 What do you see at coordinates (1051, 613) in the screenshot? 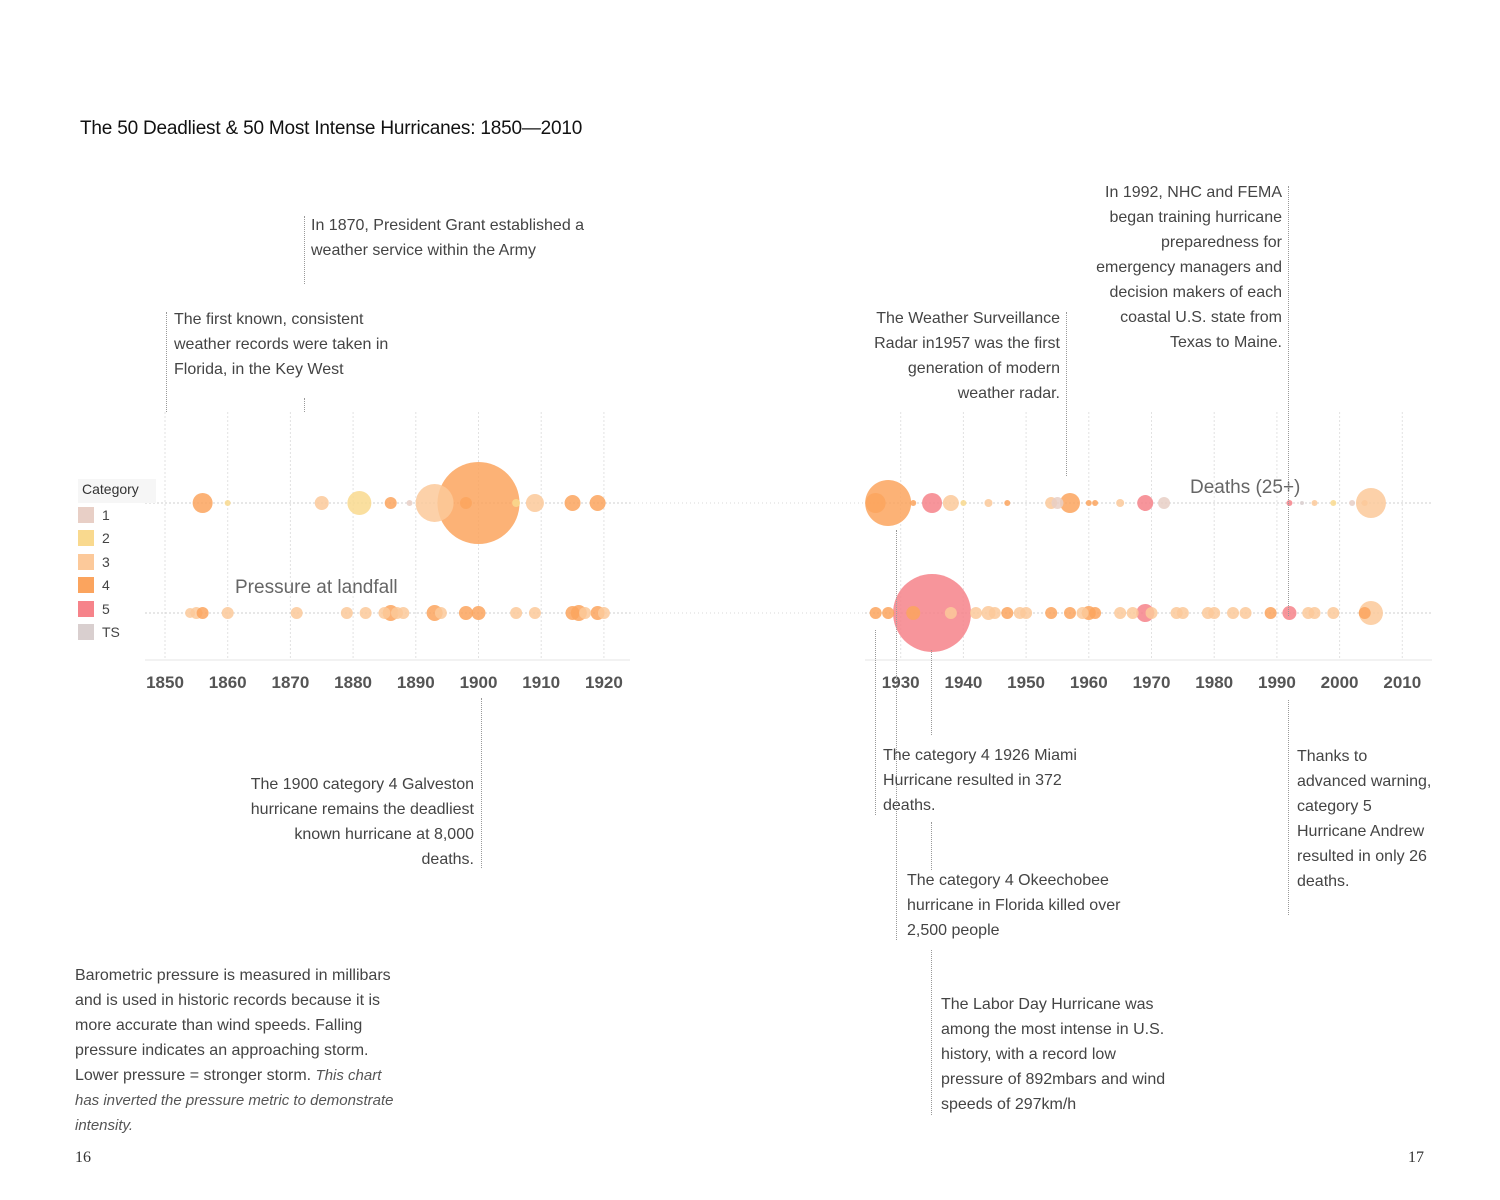
I see `point-pressure-1954` at bounding box center [1051, 613].